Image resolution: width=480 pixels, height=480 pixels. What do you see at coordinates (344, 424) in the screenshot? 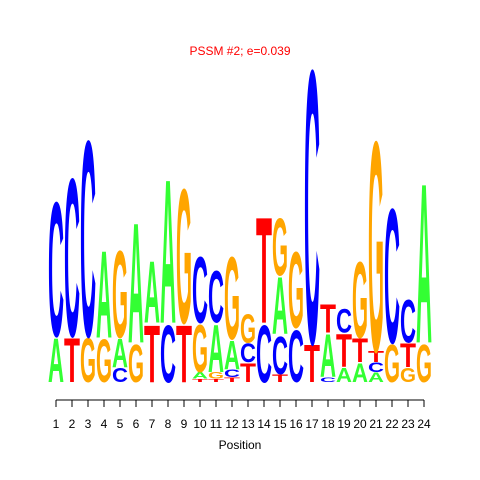
I see `x-tick-label: 19` at bounding box center [344, 424].